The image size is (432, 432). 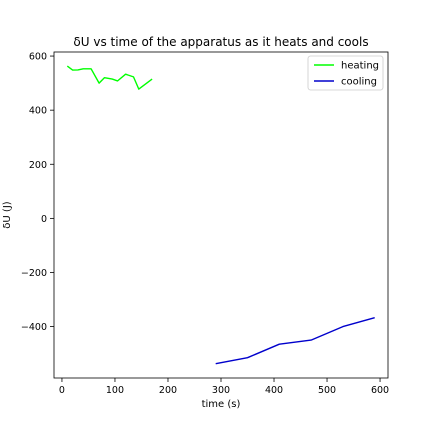 I want to click on x-axis-label: time (s), so click(x=221, y=404).